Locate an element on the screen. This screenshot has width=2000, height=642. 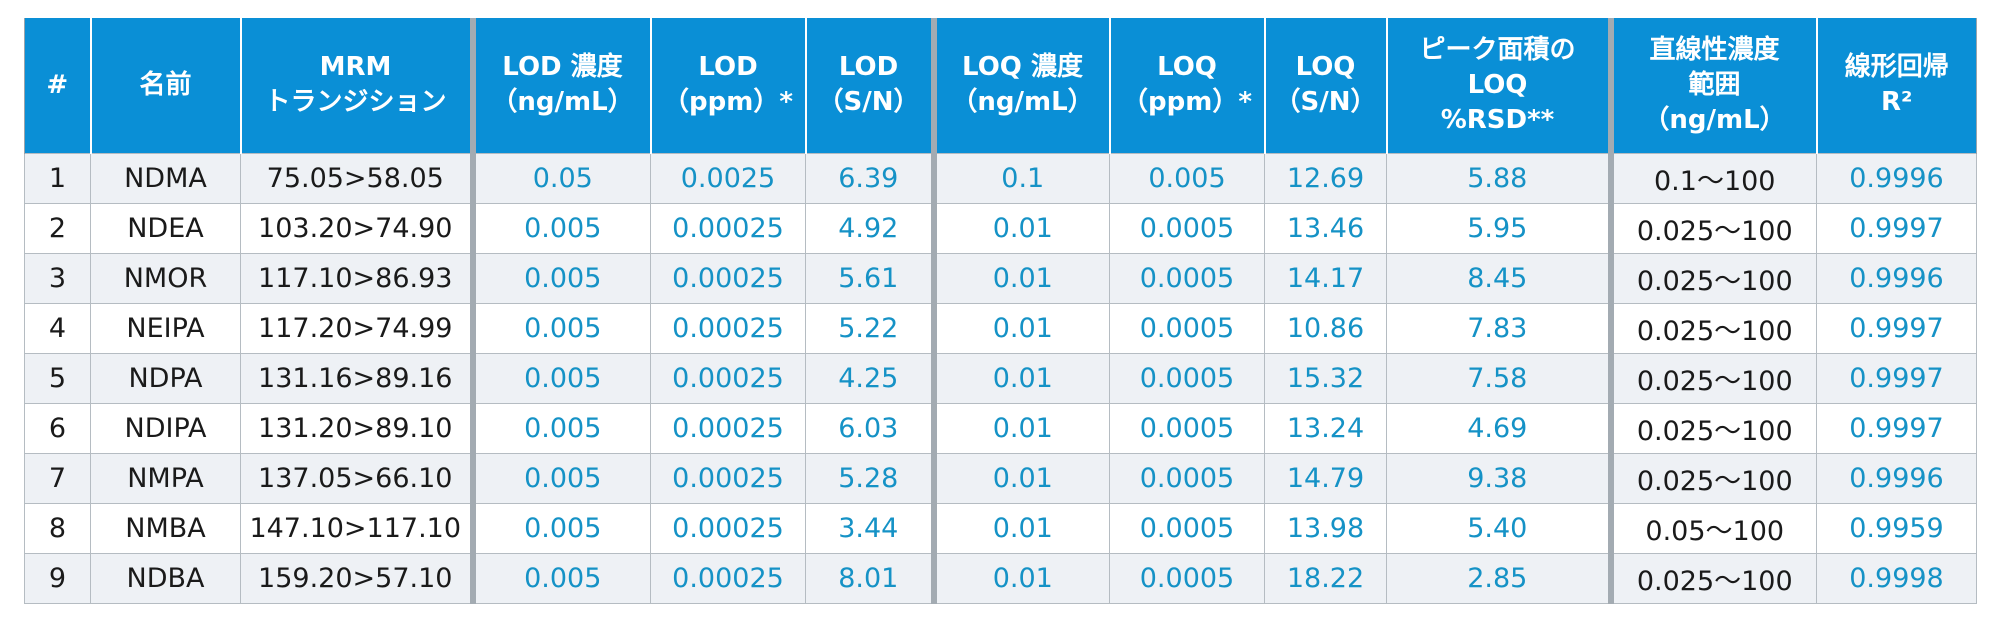
column-header-r2: 線形回帰 R² is located at coordinates (1896, 85).